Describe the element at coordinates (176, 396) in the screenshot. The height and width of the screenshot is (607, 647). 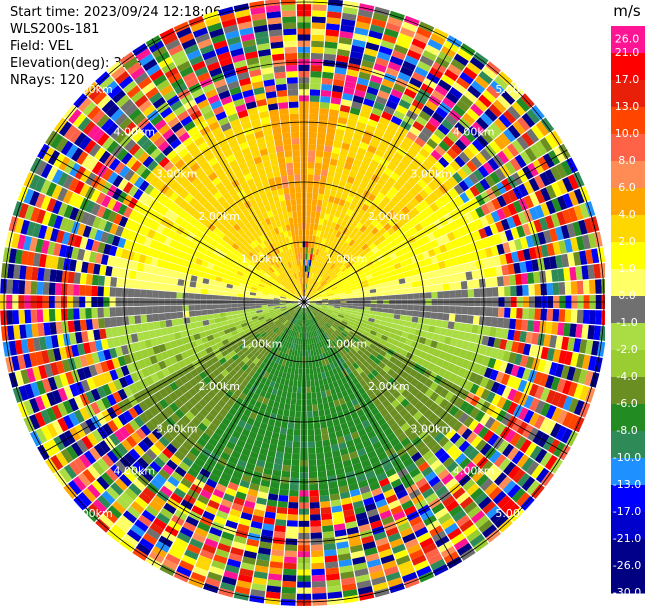
I see `ray` at that location.